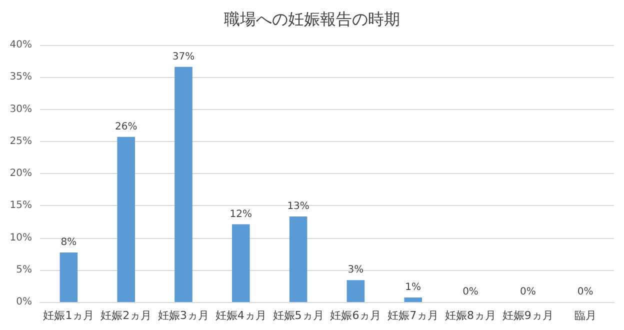 This screenshot has height=330, width=624. I want to click on x-tick-label: 妊娠3ヵ月, so click(183, 315).